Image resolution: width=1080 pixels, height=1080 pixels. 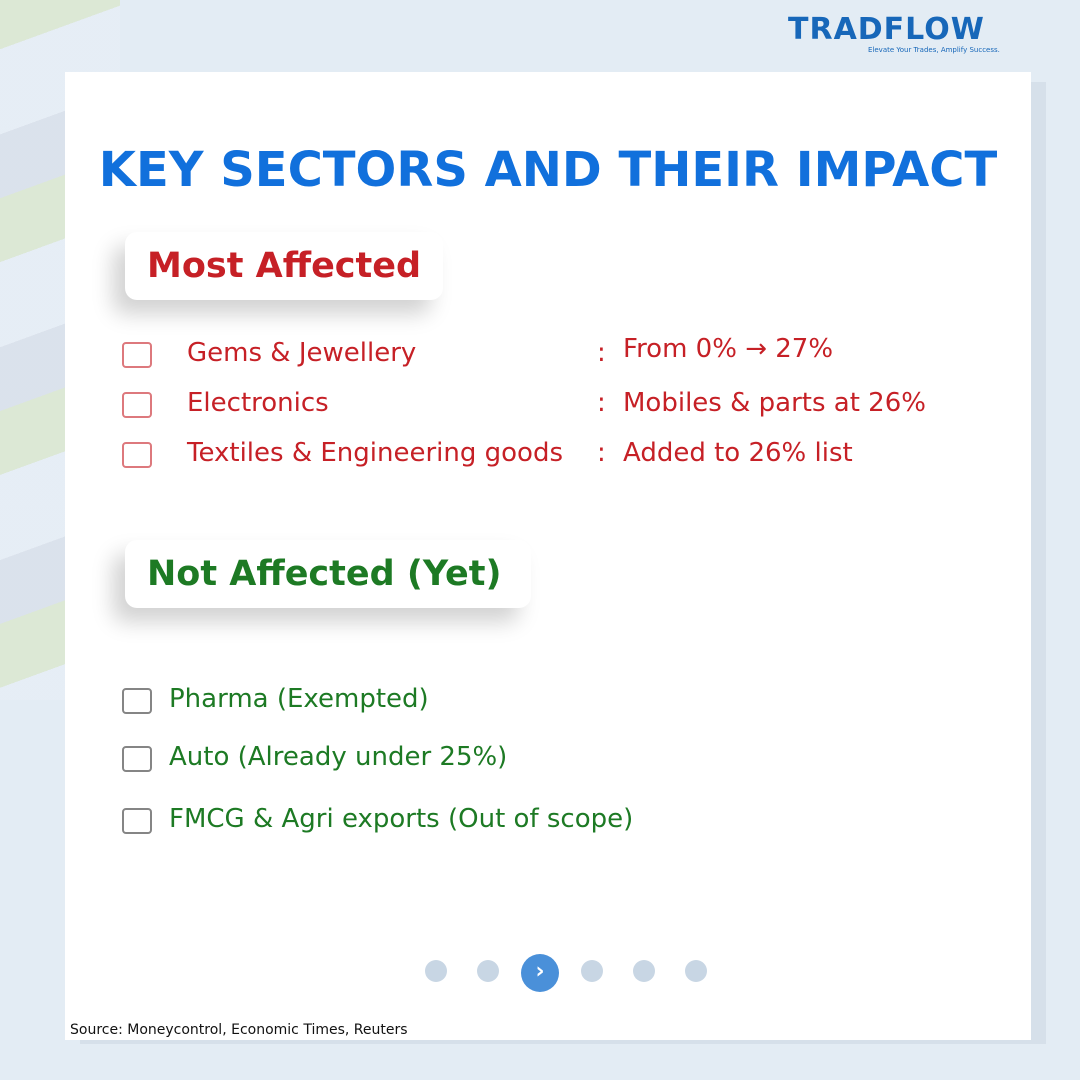 I want to click on sector-item: Pharma (Exempted), so click(x=299, y=699).